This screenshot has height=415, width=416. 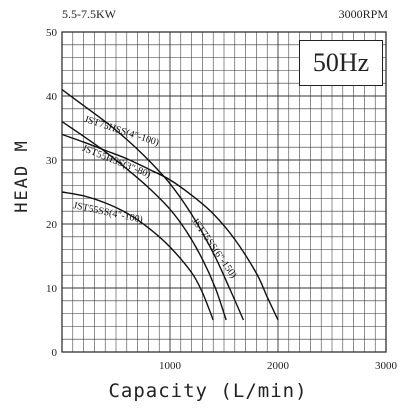 What do you see at coordinates (52, 33) in the screenshot?
I see `y-tick-label: 50` at bounding box center [52, 33].